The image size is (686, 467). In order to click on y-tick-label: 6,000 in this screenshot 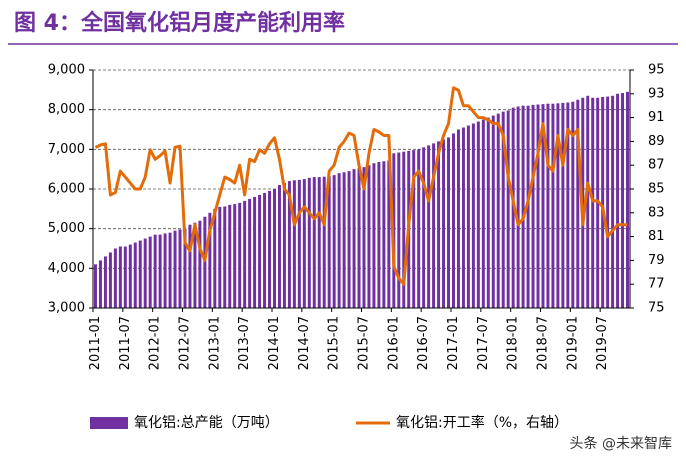, I will do `click(66, 189)`.